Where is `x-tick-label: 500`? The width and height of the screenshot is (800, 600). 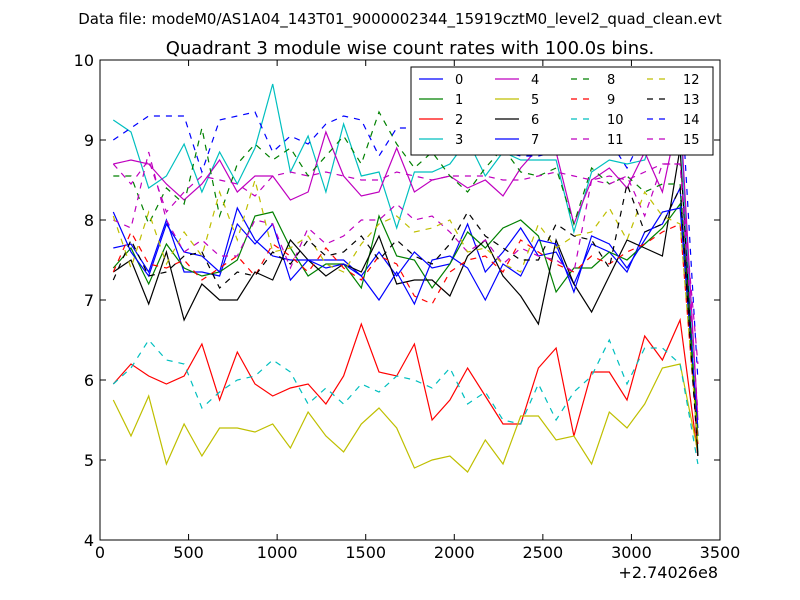
x-tick-label: 500 is located at coordinates (188, 552).